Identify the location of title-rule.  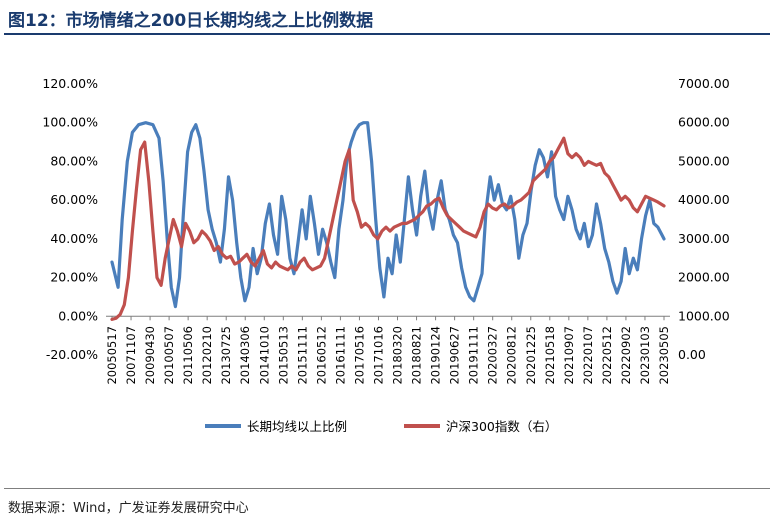
(387, 34).